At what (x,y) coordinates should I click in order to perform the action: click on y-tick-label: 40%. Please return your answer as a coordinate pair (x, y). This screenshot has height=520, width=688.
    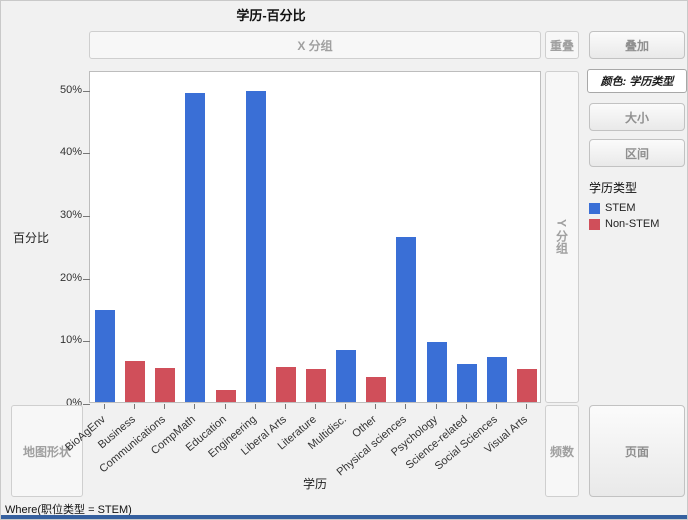
    Looking at the image, I should click on (70, 152).